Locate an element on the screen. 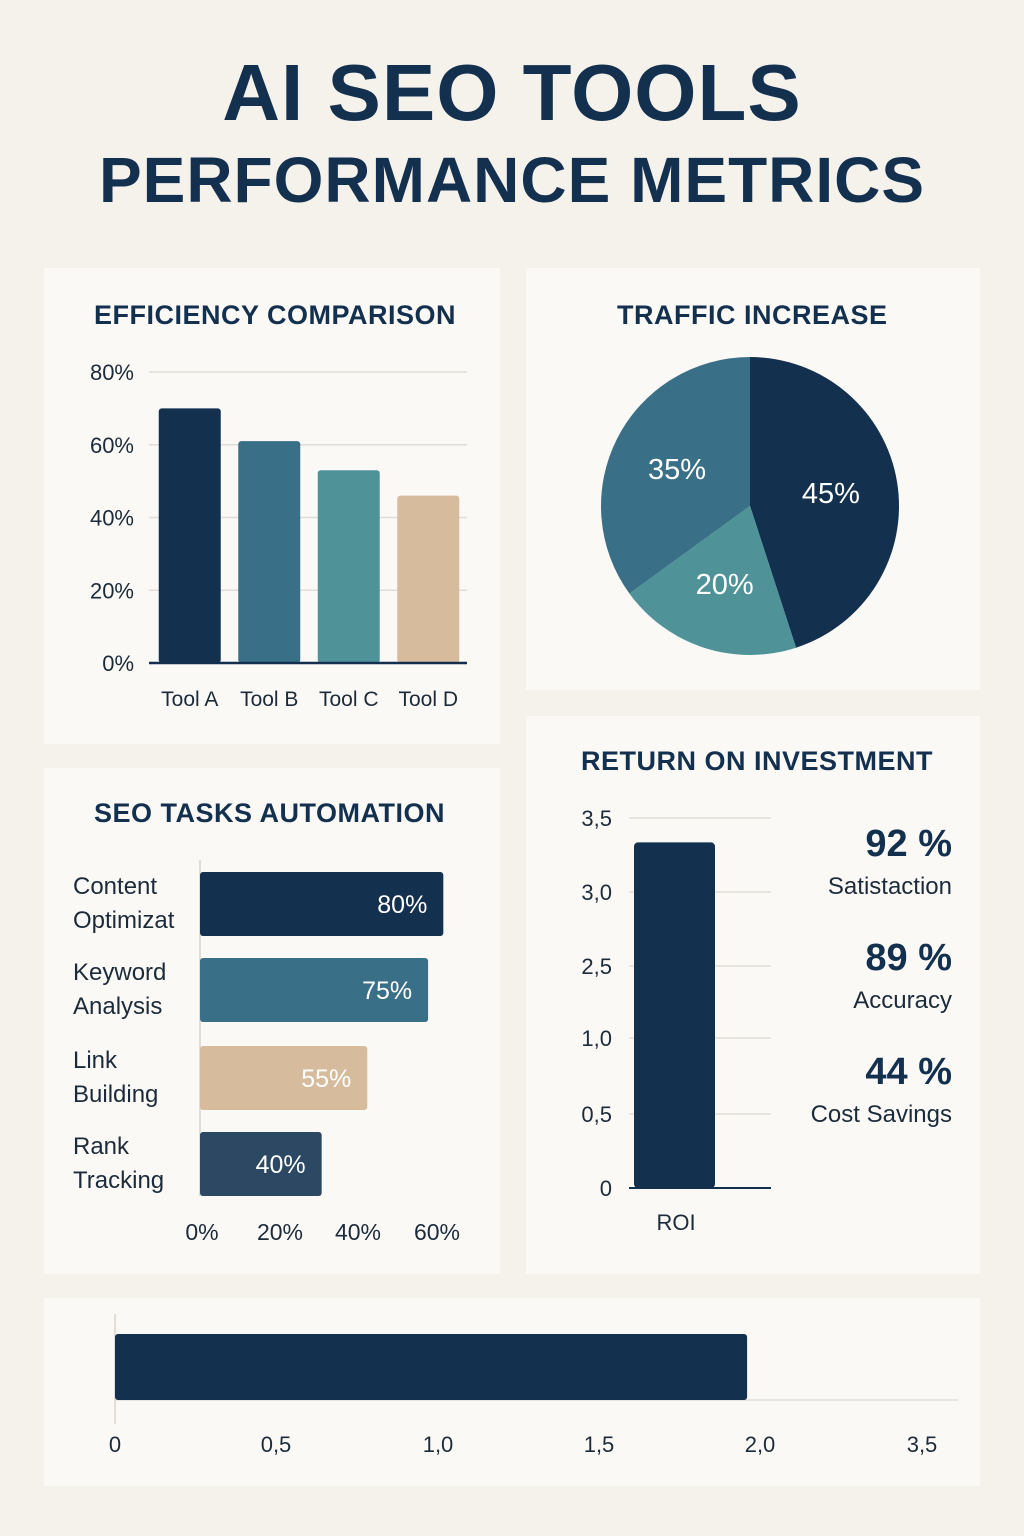  category-label: Tracking is located at coordinates (118, 1180).